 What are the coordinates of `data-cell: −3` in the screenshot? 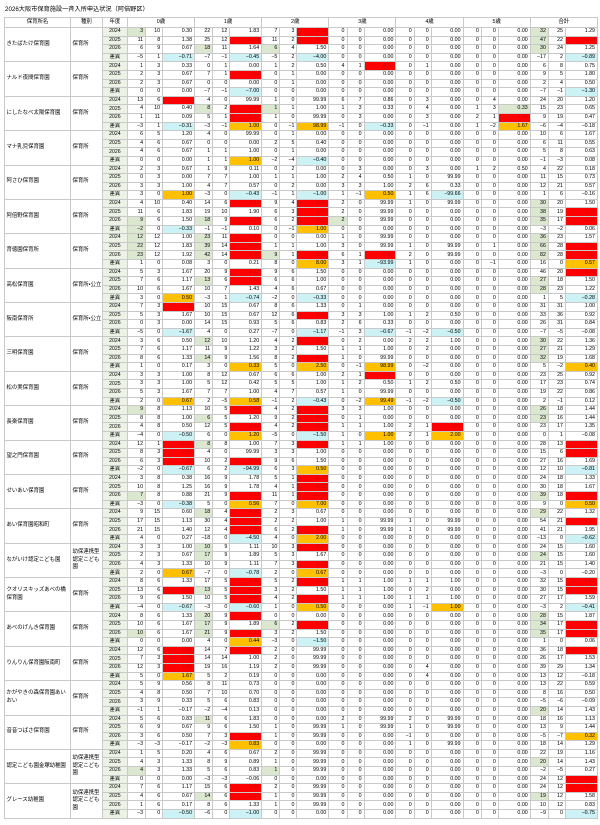 It's located at (539, 607).